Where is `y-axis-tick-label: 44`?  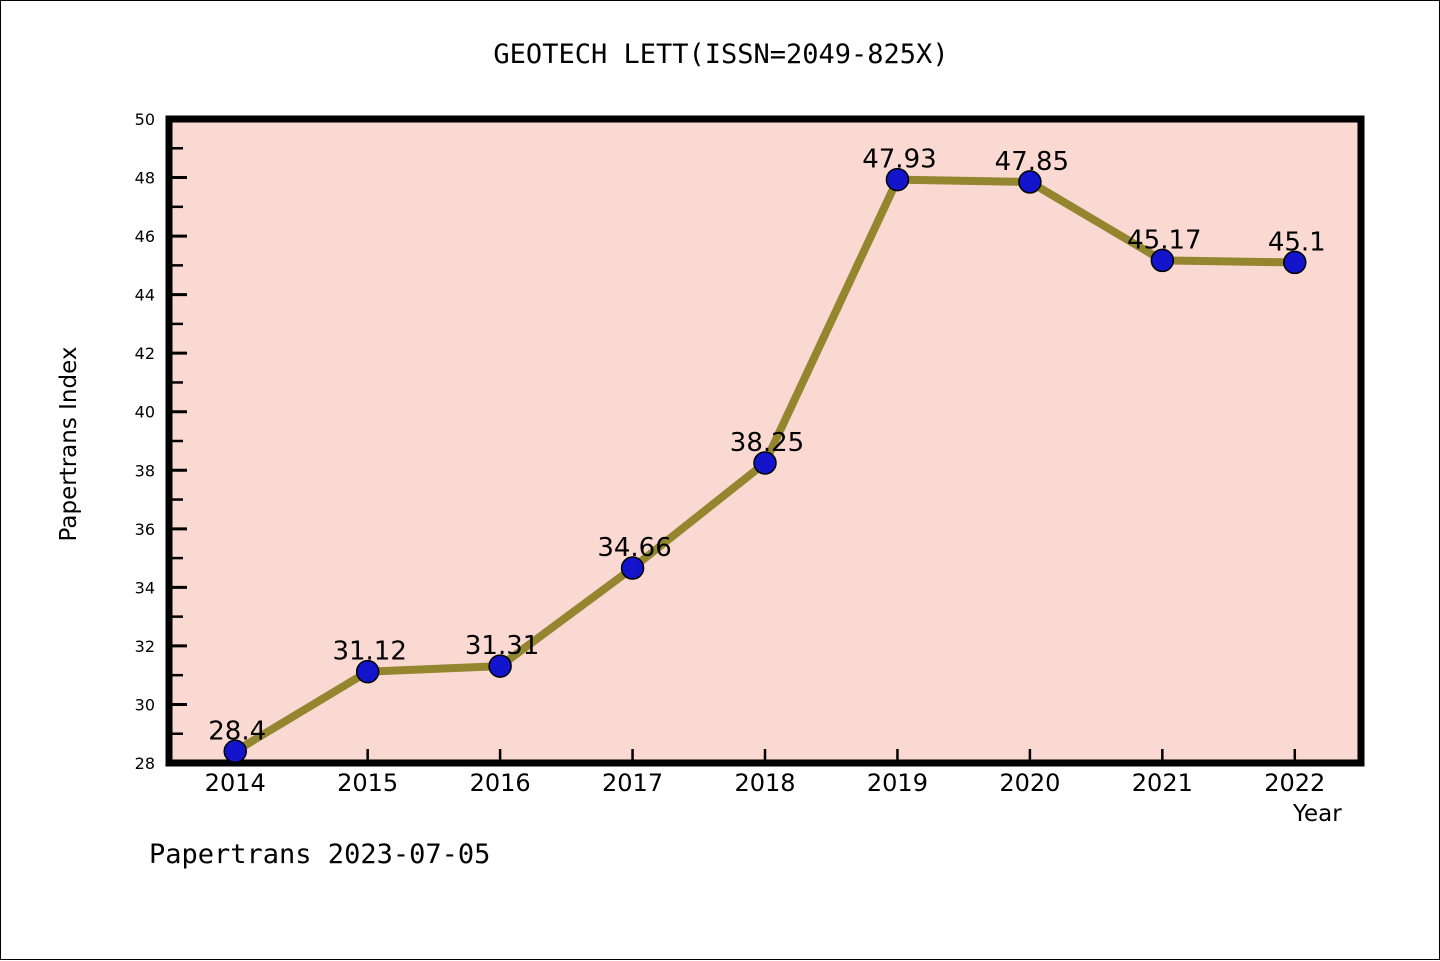 y-axis-tick-label: 44 is located at coordinates (145, 295).